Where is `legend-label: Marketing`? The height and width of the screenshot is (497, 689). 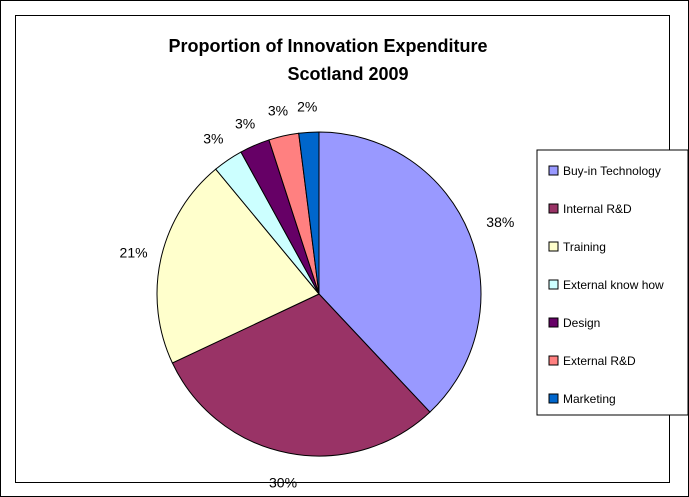
legend-label: Marketing is located at coordinates (589, 399).